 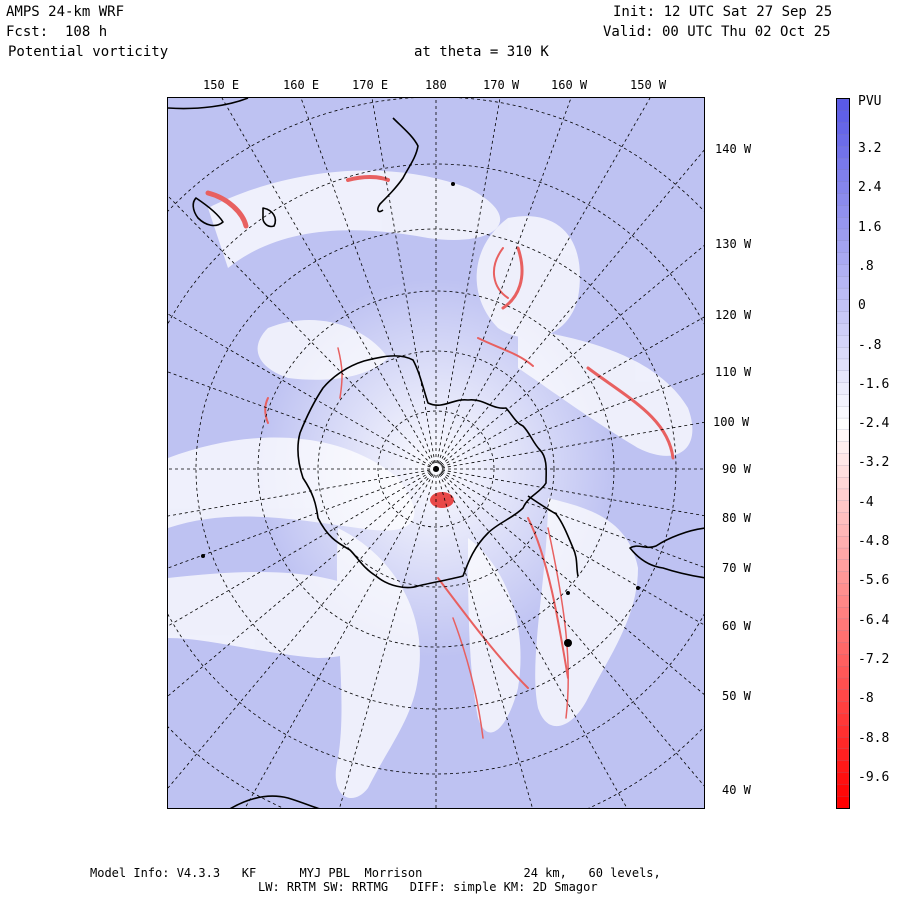 I want to click on colorbar-label: -6.4, so click(x=874, y=620).